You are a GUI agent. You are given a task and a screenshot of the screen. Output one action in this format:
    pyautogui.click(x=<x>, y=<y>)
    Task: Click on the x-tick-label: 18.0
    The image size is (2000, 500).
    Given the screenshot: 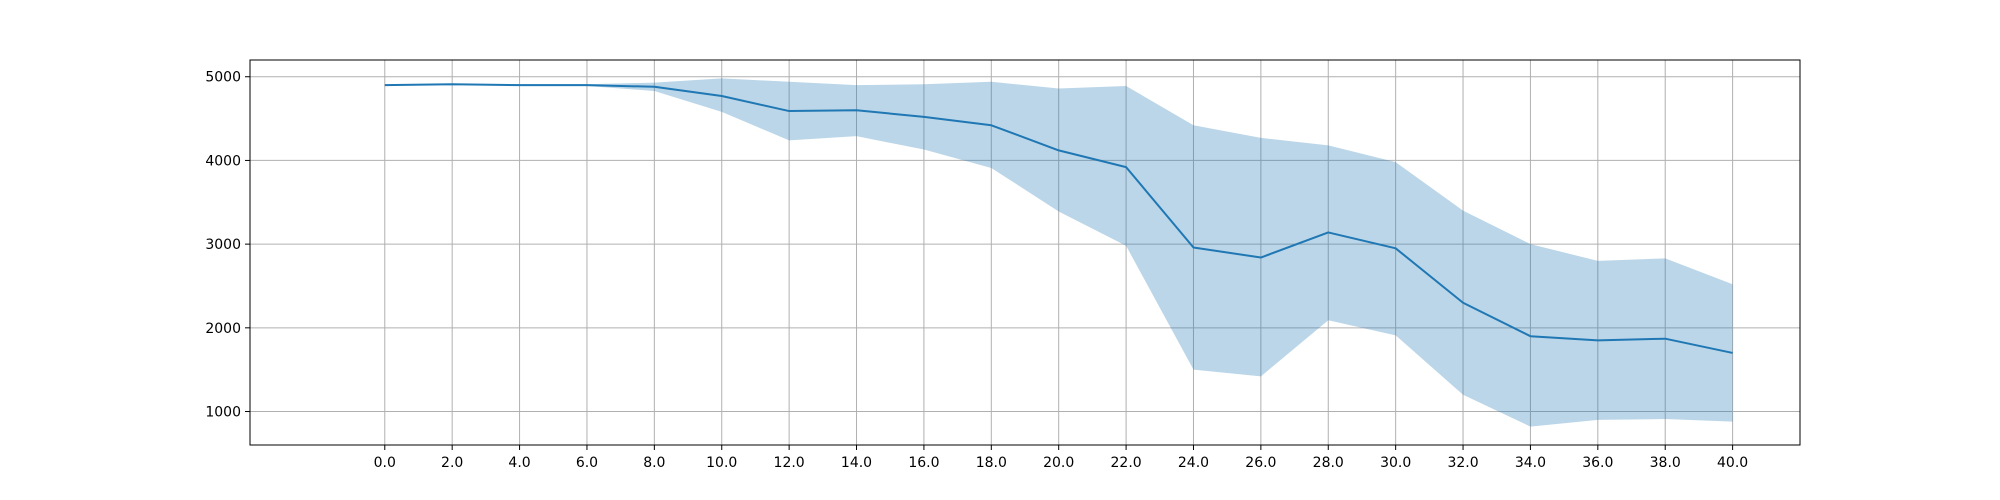 What is the action you would take?
    pyautogui.click(x=991, y=463)
    